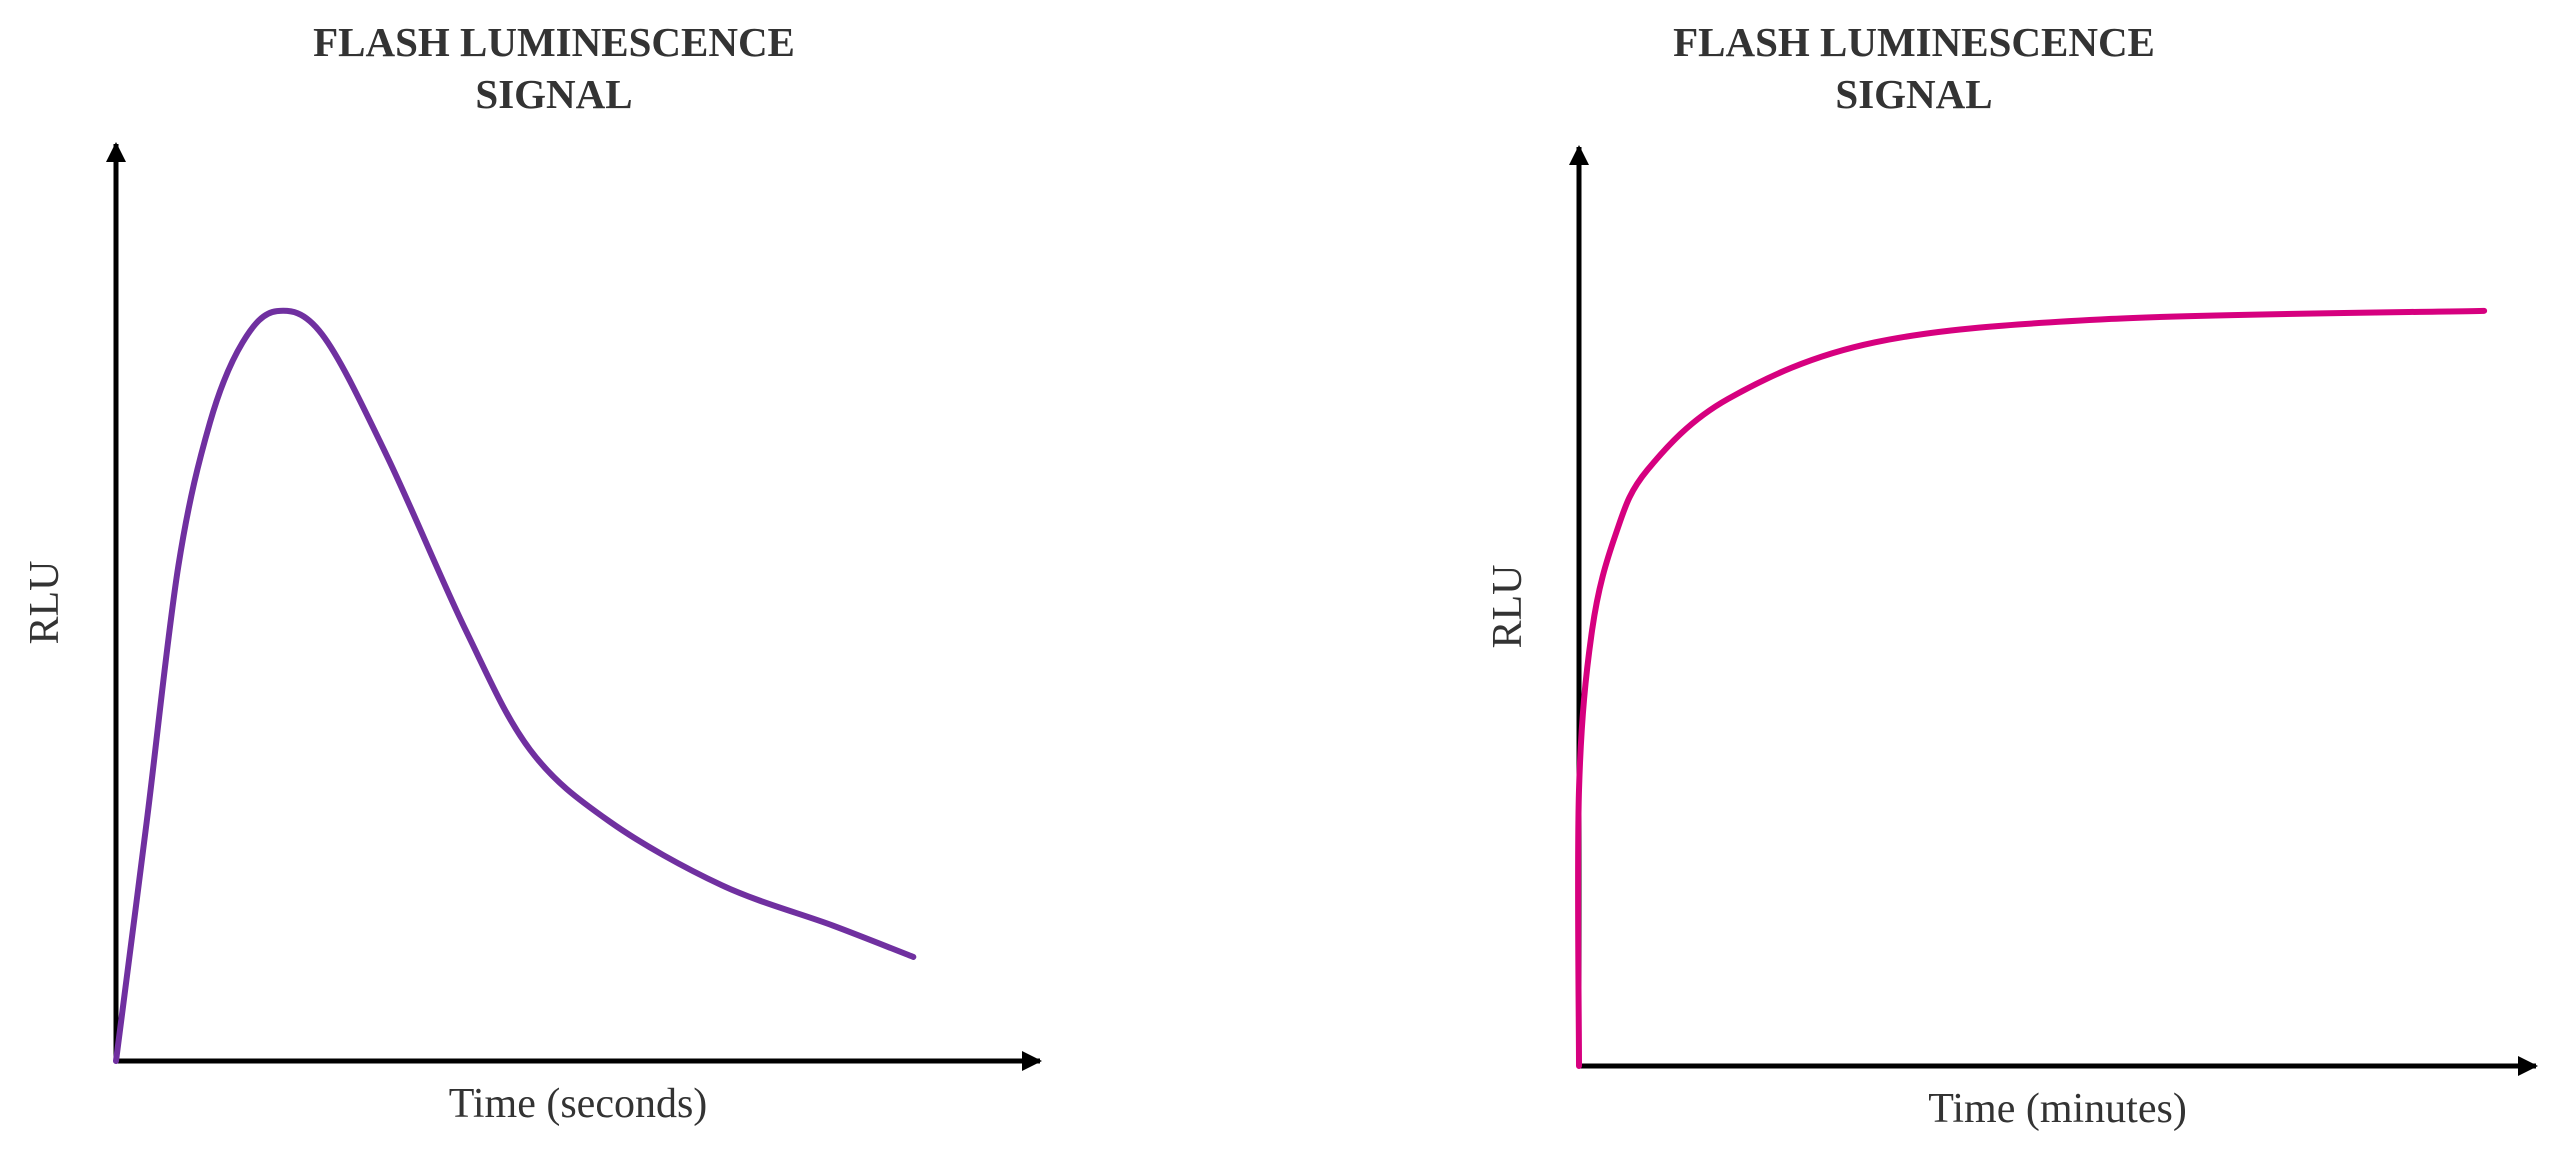  What do you see at coordinates (578, 1104) in the screenshot?
I see `x-axis-label: Time (seconds)` at bounding box center [578, 1104].